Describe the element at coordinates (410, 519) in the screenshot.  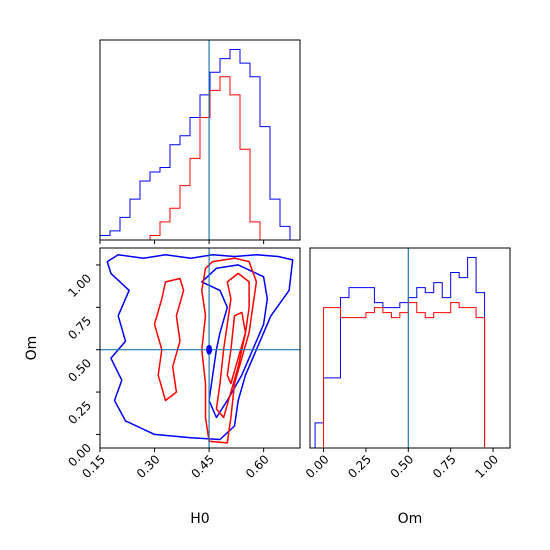
I see `x-axis-label: Om` at that location.